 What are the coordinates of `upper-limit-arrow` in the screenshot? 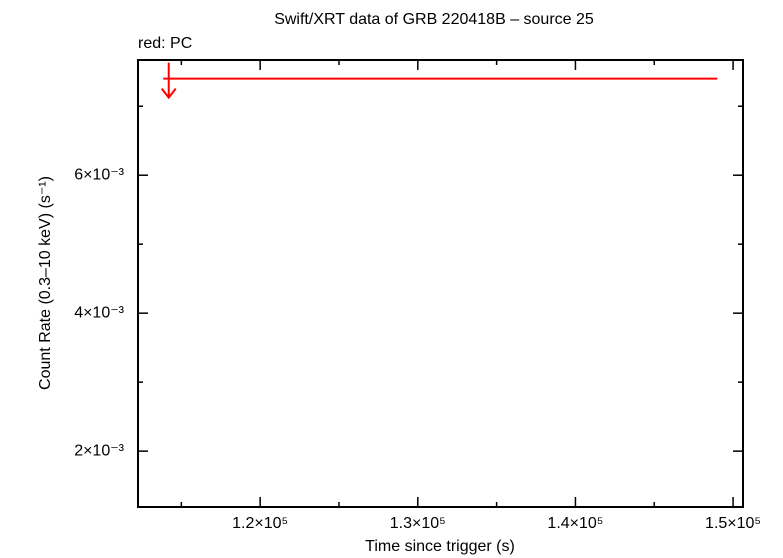 It's located at (168, 81).